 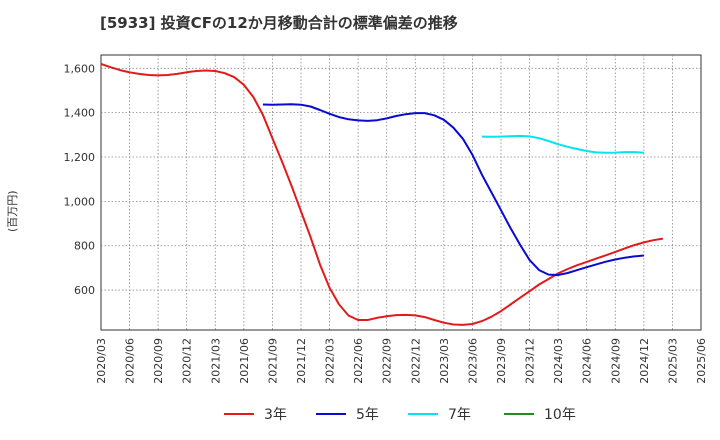 What do you see at coordinates (562, 144) in the screenshot?
I see `series-line` at bounding box center [562, 144].